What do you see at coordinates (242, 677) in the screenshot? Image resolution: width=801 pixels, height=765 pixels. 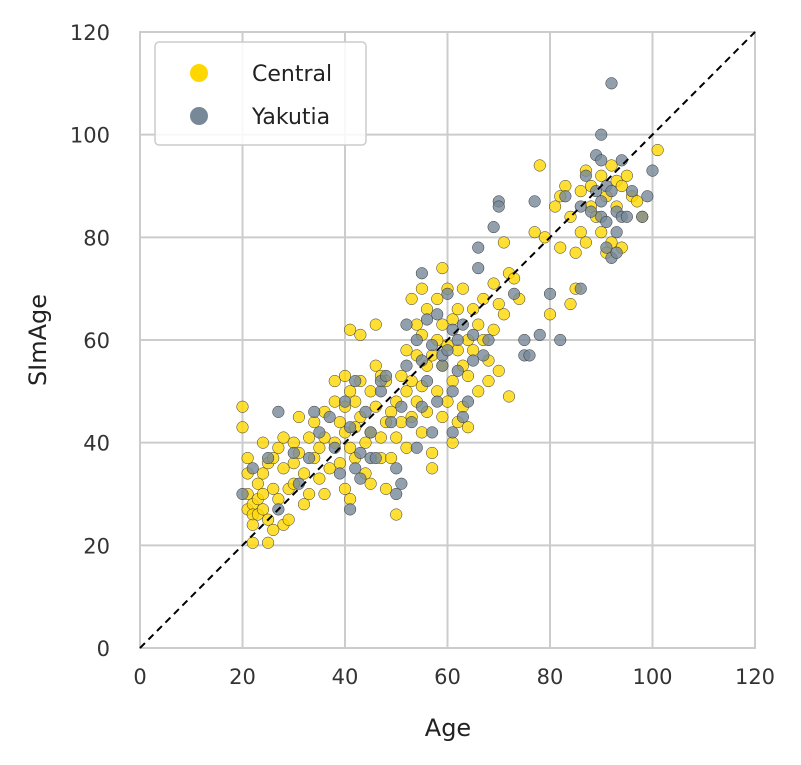 I see `x-tick-label: 20` at bounding box center [242, 677].